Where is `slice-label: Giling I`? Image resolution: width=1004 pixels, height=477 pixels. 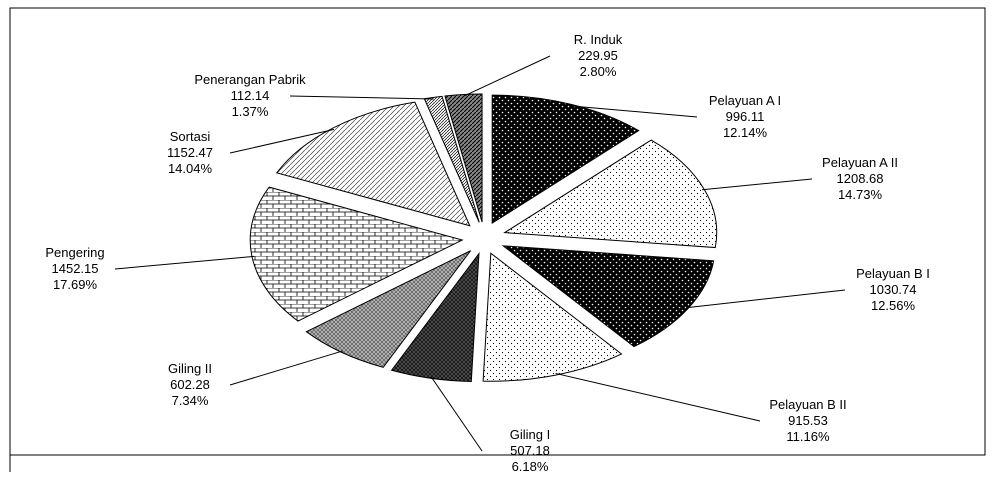 slice-label: Giling I is located at coordinates (530, 434).